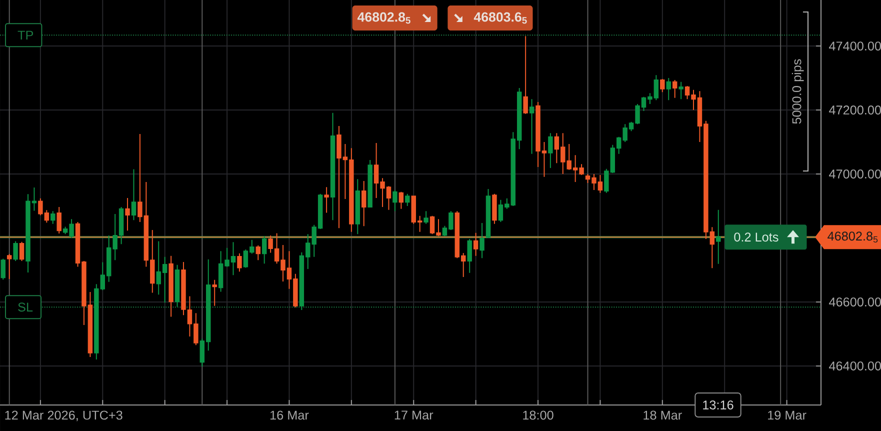  I want to click on x-tick-label: 17 Mar, so click(414, 415).